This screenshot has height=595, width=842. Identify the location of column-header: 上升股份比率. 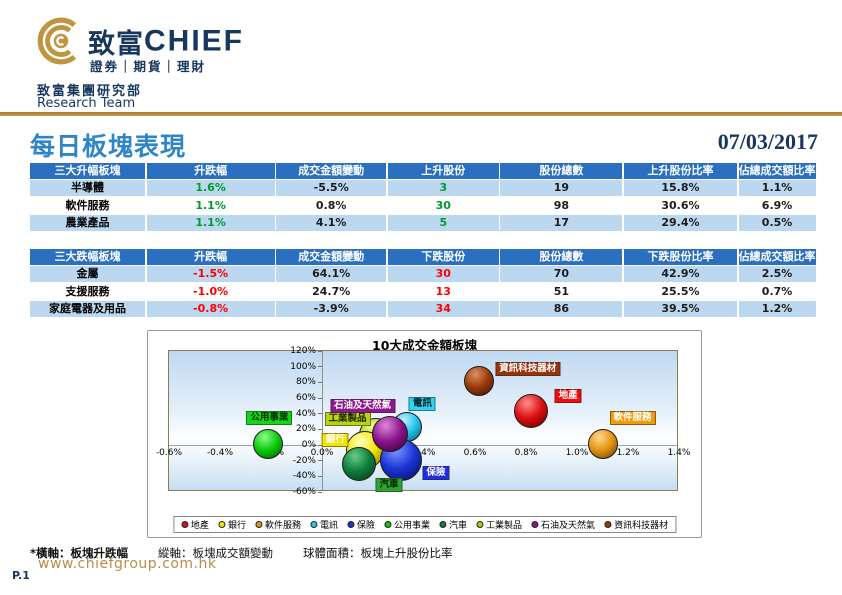
(680, 171).